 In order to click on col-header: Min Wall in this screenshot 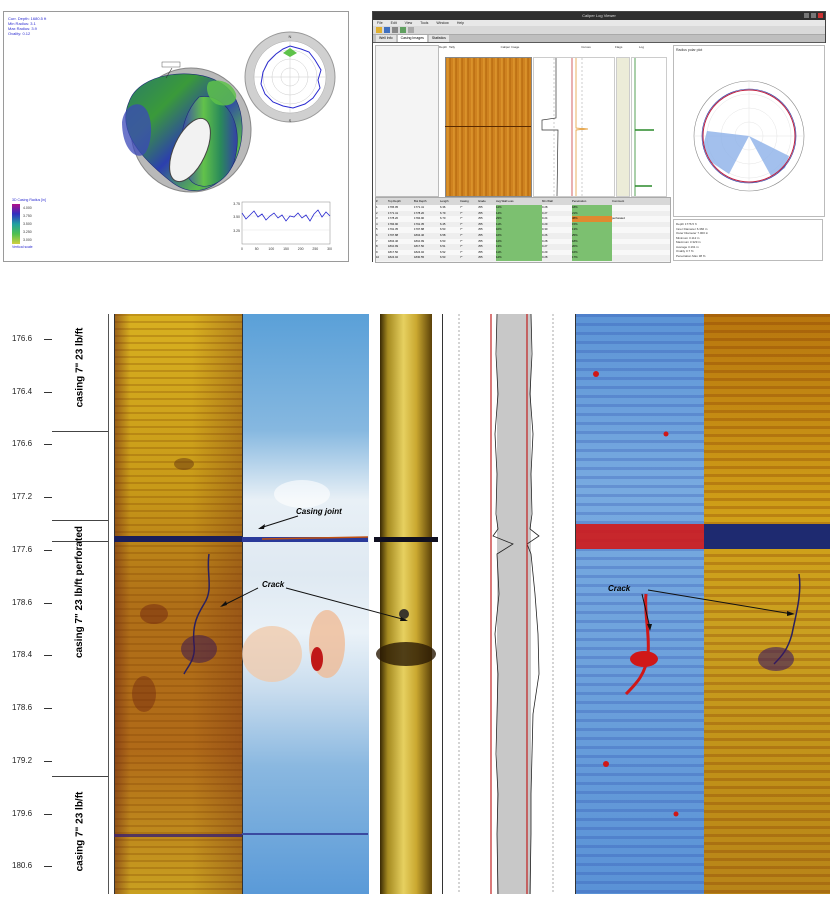, I will do `click(547, 201)`.